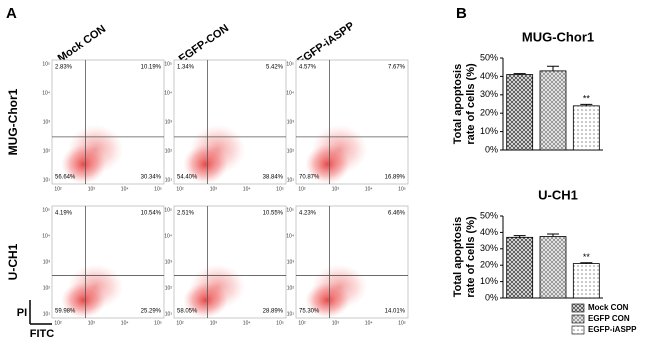 This screenshot has width=650, height=341. I want to click on quadrant-percent: 70.87%, so click(309, 178).